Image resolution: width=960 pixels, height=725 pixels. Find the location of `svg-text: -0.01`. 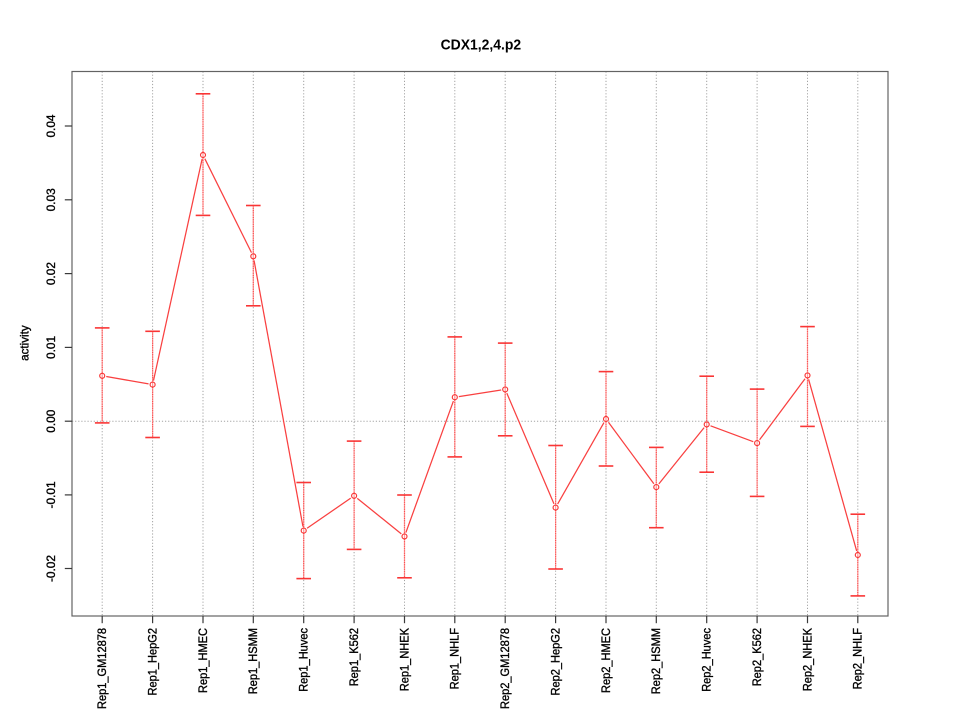

svg-text: -0.01 is located at coordinates (51, 494).